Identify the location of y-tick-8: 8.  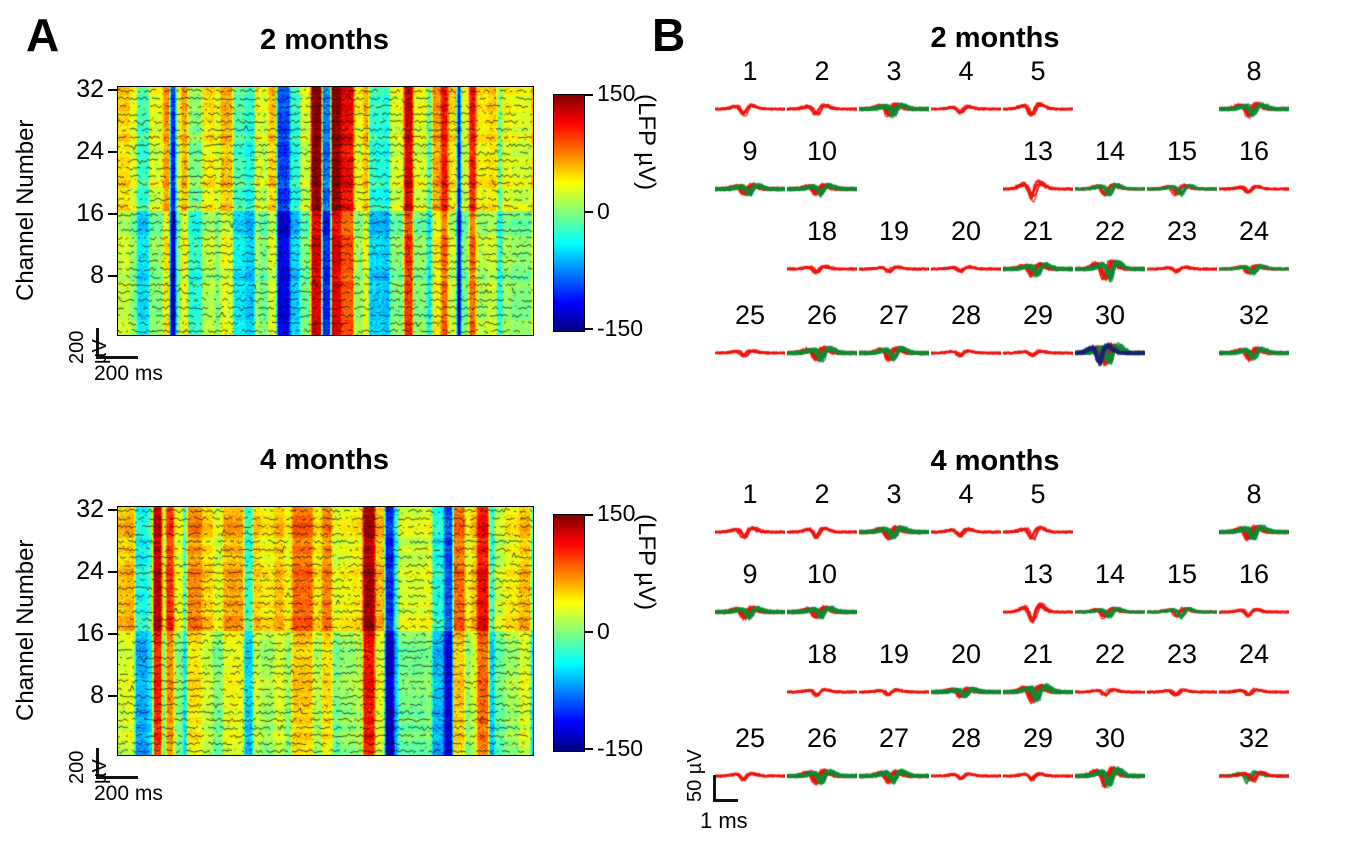
(97, 695).